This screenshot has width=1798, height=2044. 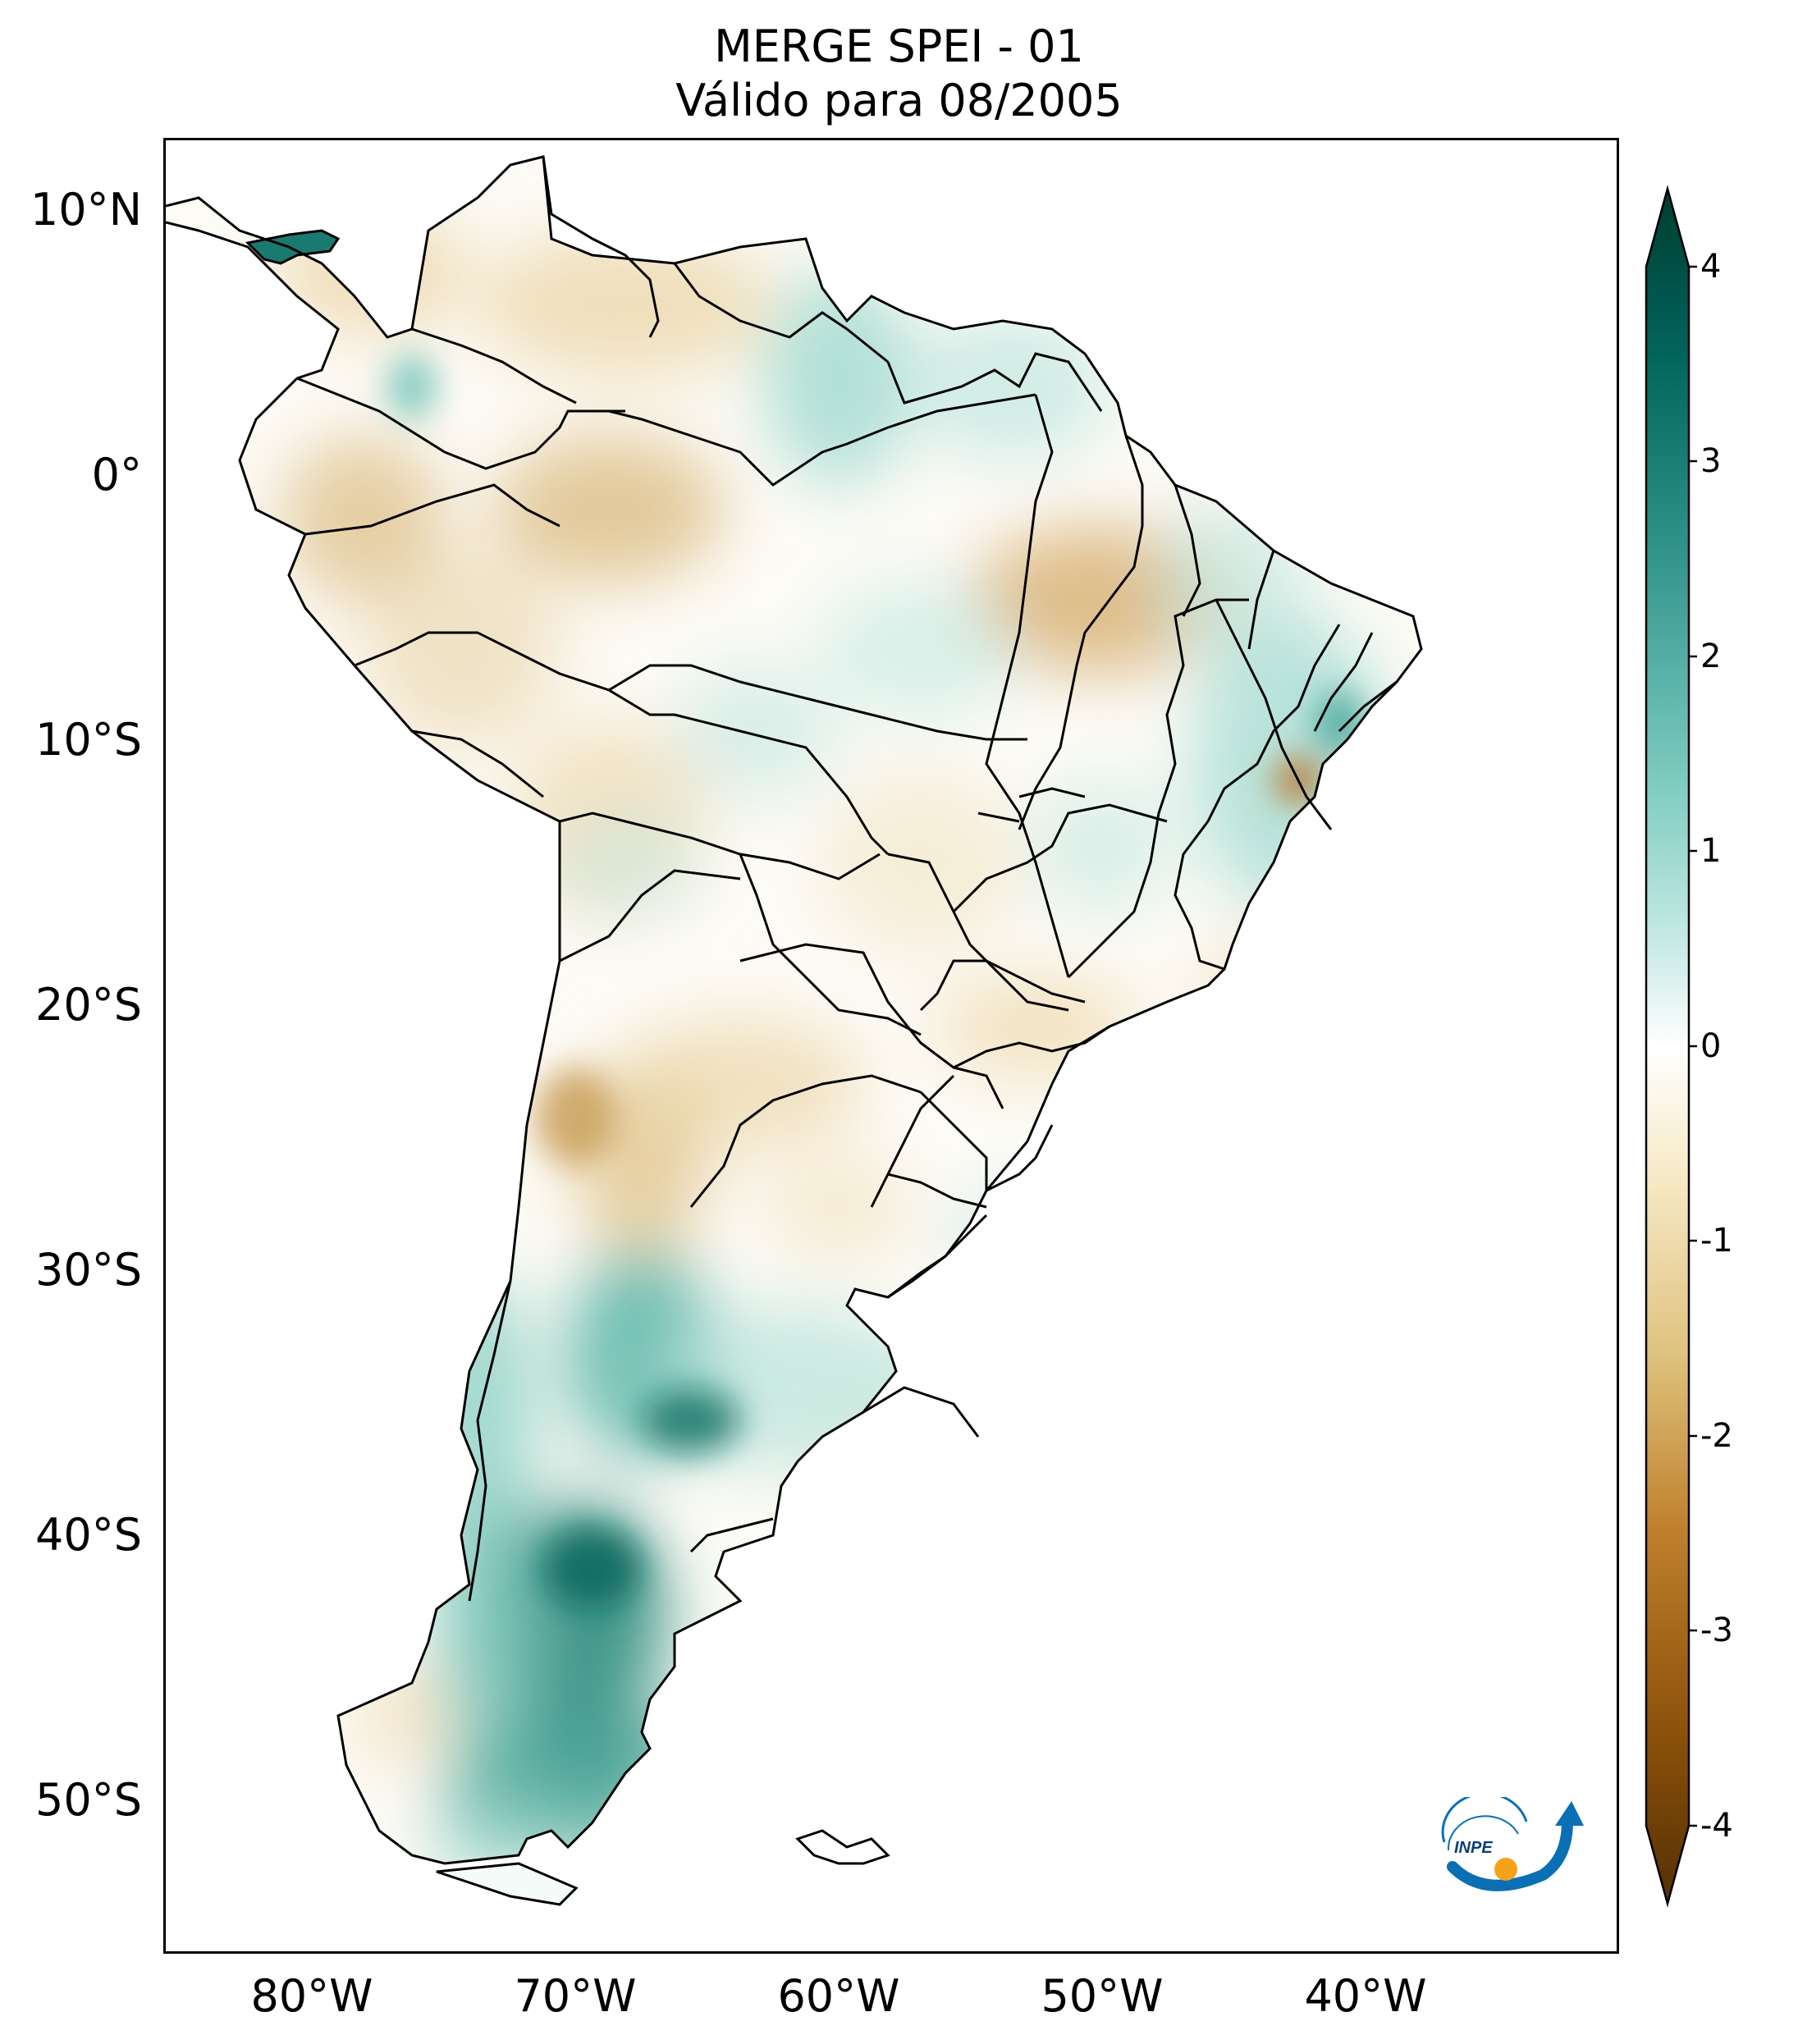 I want to click on lon-tick-label: 40°W, so click(x=1365, y=1996).